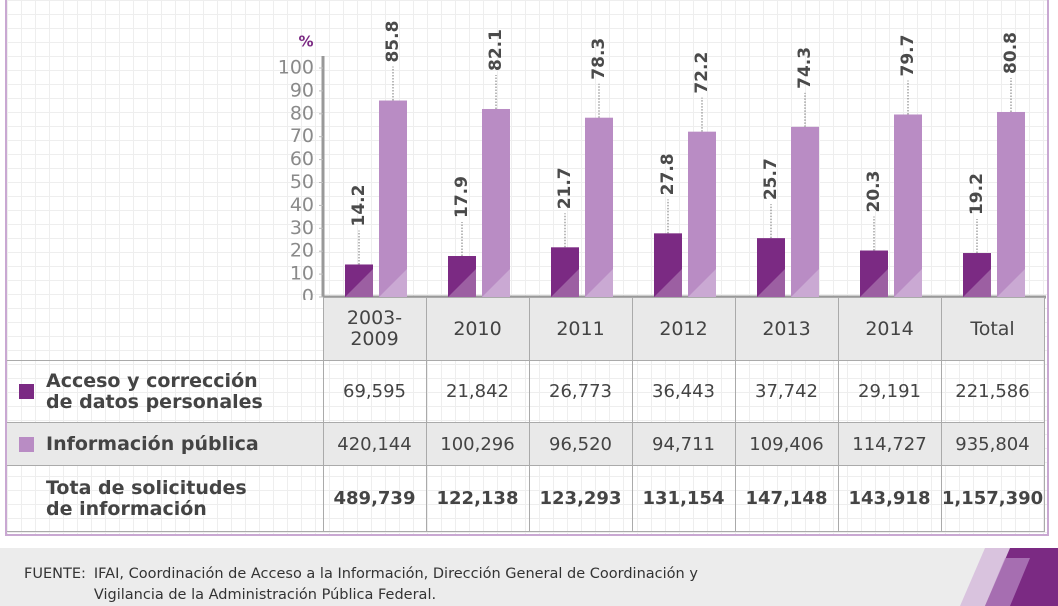 Image resolution: width=1058 pixels, height=606 pixels. Describe the element at coordinates (152, 444) in the screenshot. I see `legend-label: Información pública` at that location.